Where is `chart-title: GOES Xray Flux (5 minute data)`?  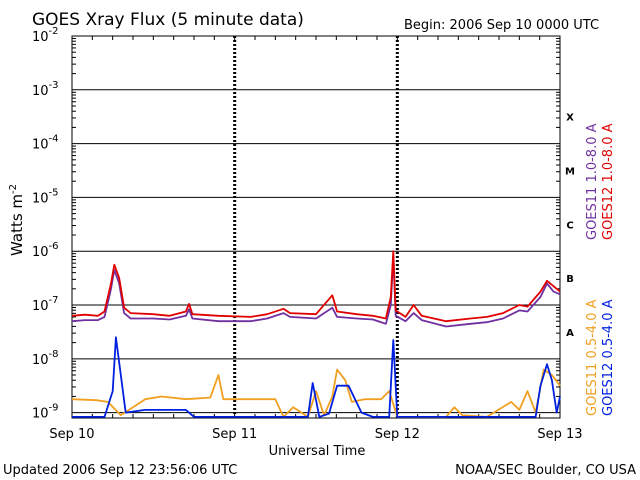
chart-title: GOES Xray Flux (5 minute data) is located at coordinates (168, 20).